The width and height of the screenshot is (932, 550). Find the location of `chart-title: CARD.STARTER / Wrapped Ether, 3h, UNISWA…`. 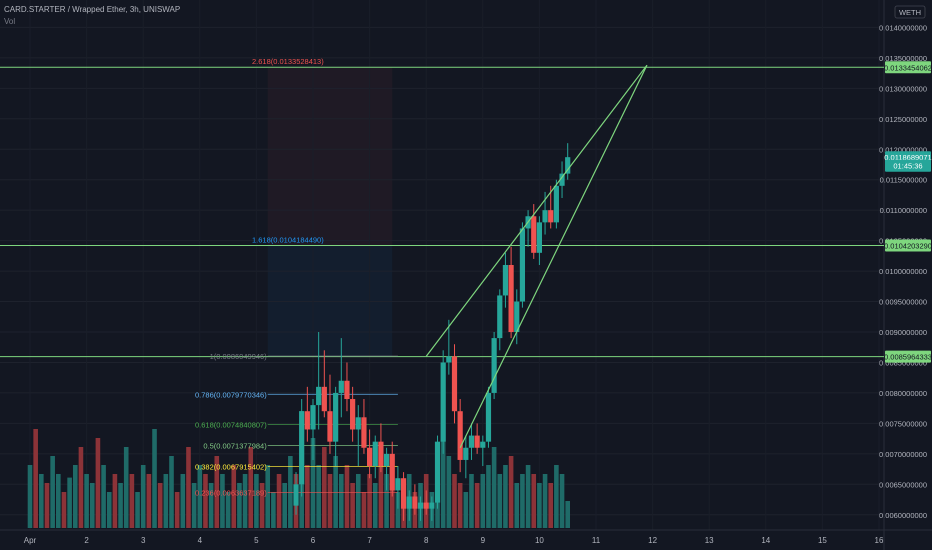

chart-title: CARD.STARTER / Wrapped Ether, 3h, UNISWA… is located at coordinates (92, 9).